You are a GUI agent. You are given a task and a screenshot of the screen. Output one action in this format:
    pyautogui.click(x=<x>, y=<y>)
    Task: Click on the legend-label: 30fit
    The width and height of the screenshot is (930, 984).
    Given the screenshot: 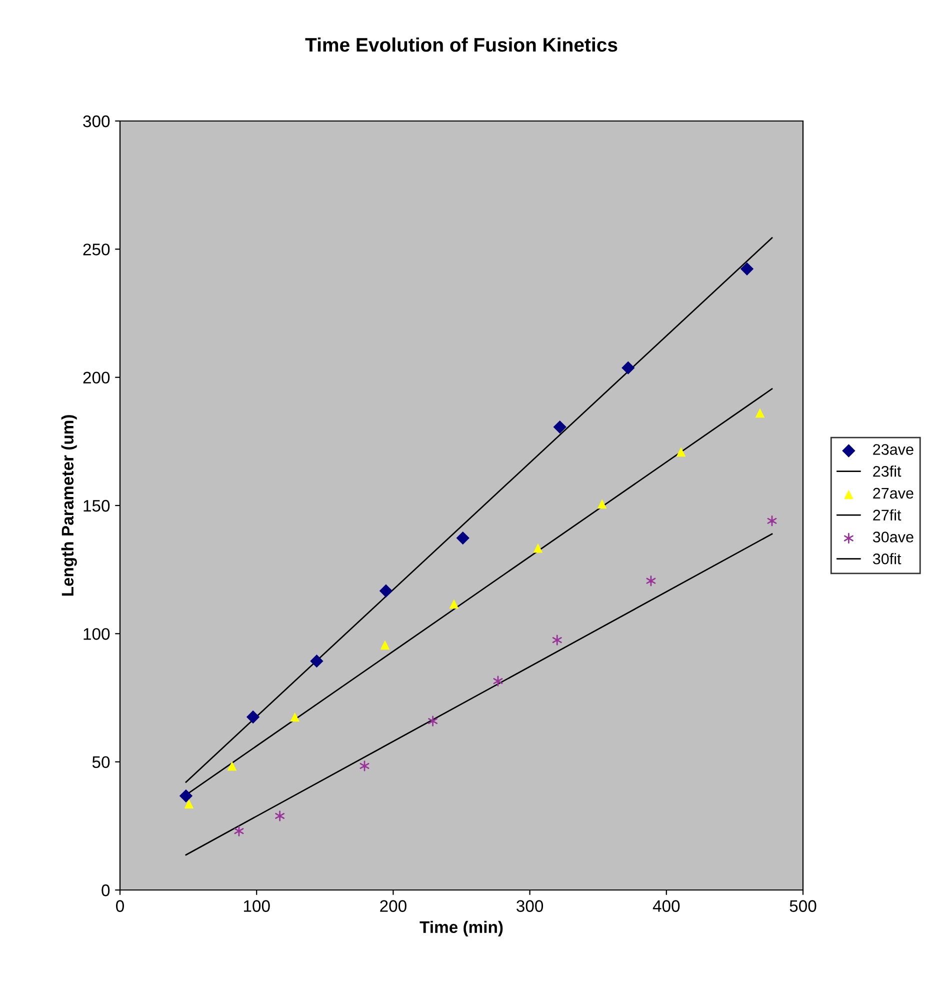 What is the action you would take?
    pyautogui.click(x=887, y=558)
    